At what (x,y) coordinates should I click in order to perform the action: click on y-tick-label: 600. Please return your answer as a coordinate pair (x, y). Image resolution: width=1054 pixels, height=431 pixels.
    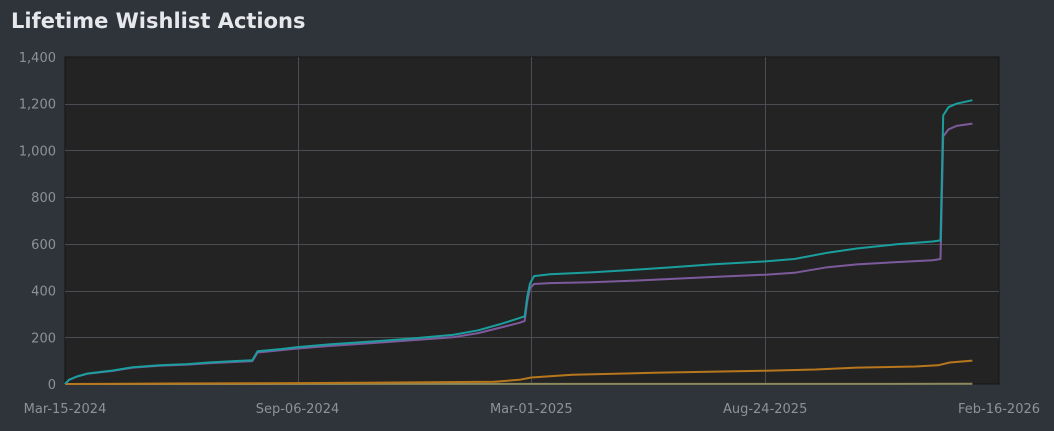
    Looking at the image, I should click on (43, 245).